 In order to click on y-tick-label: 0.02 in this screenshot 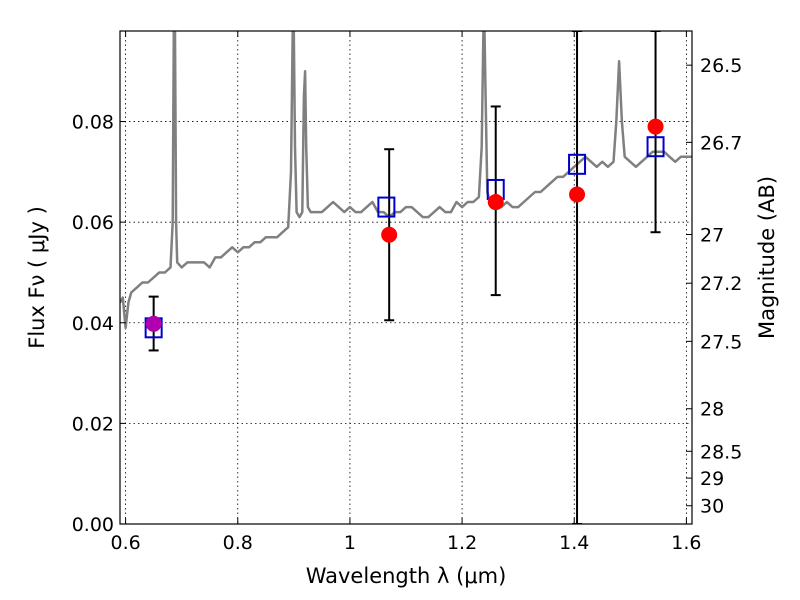, I will do `click(93, 424)`.